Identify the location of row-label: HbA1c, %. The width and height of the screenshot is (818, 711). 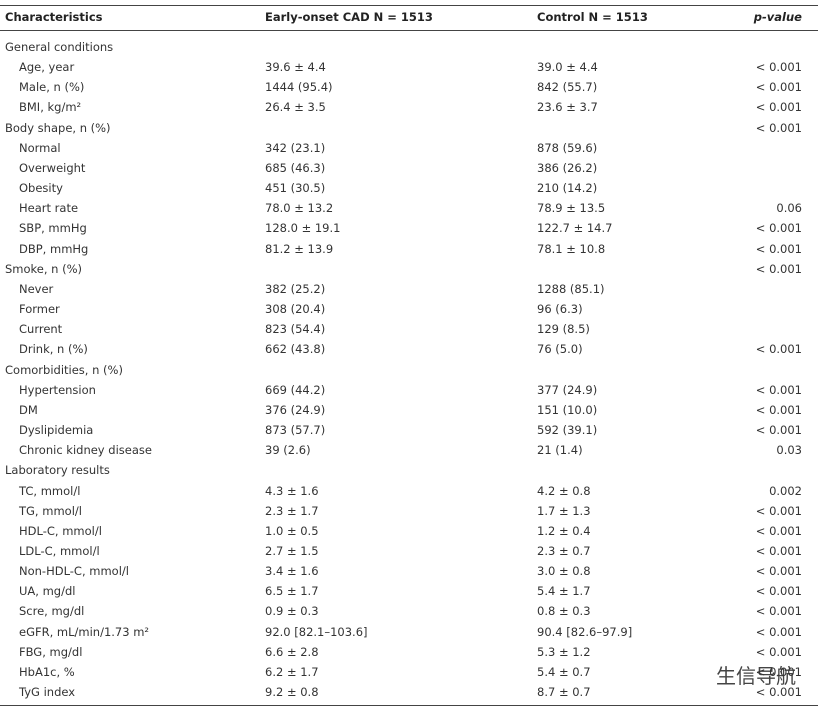
(47, 671).